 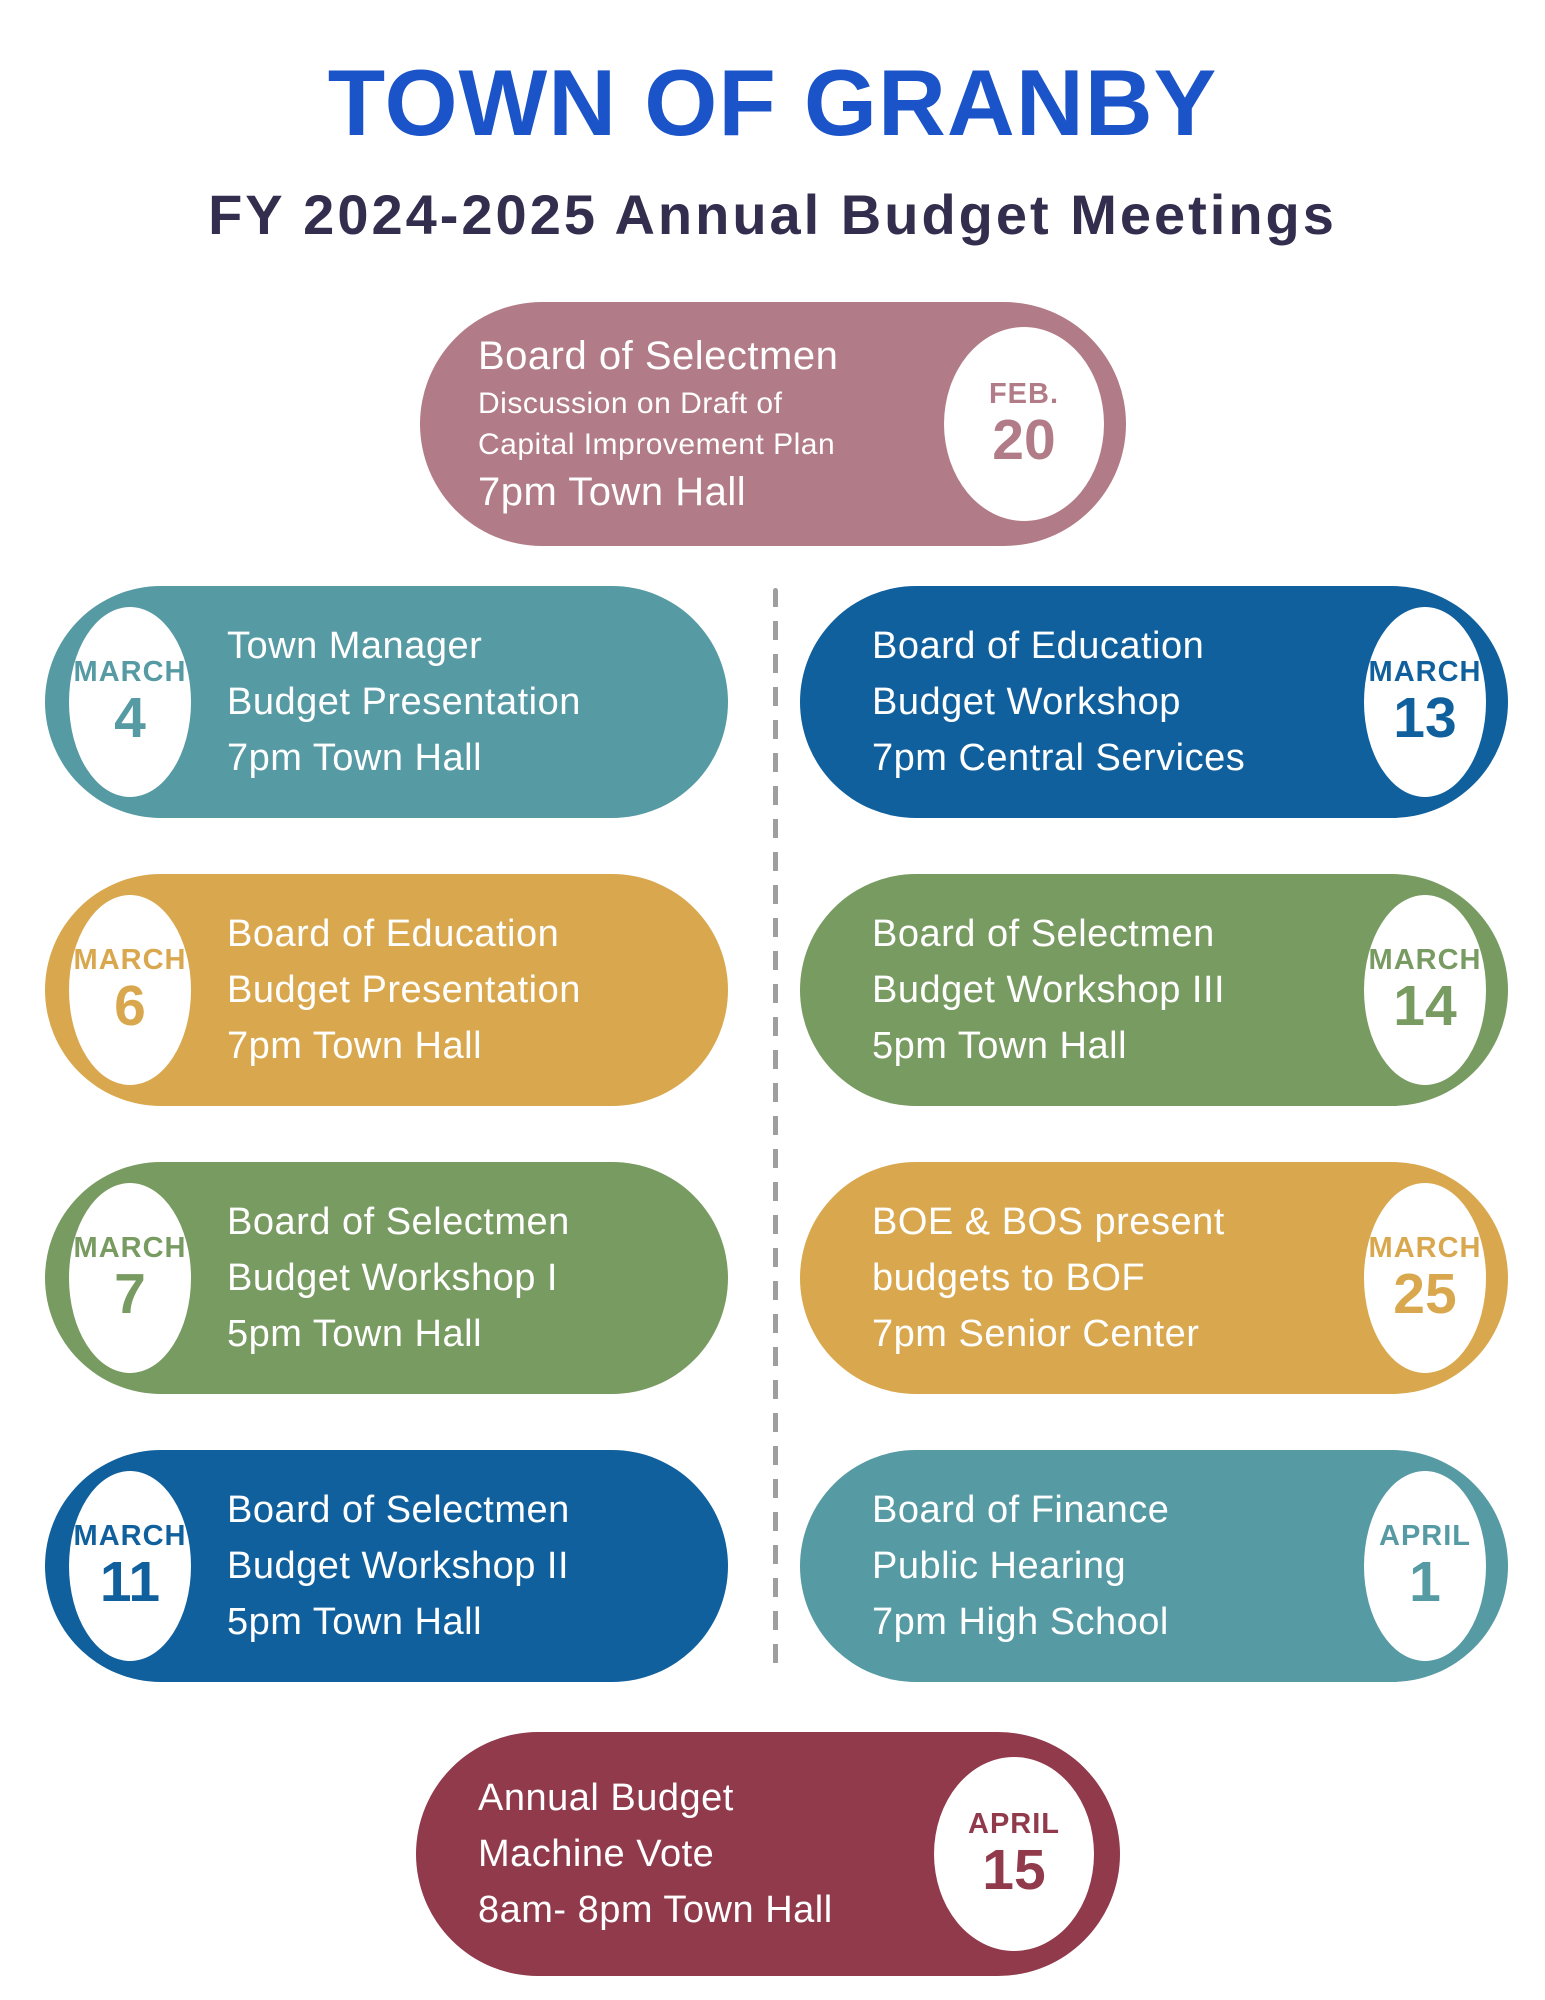 I want to click on date-badge: MARCH 14, so click(x=1425, y=990).